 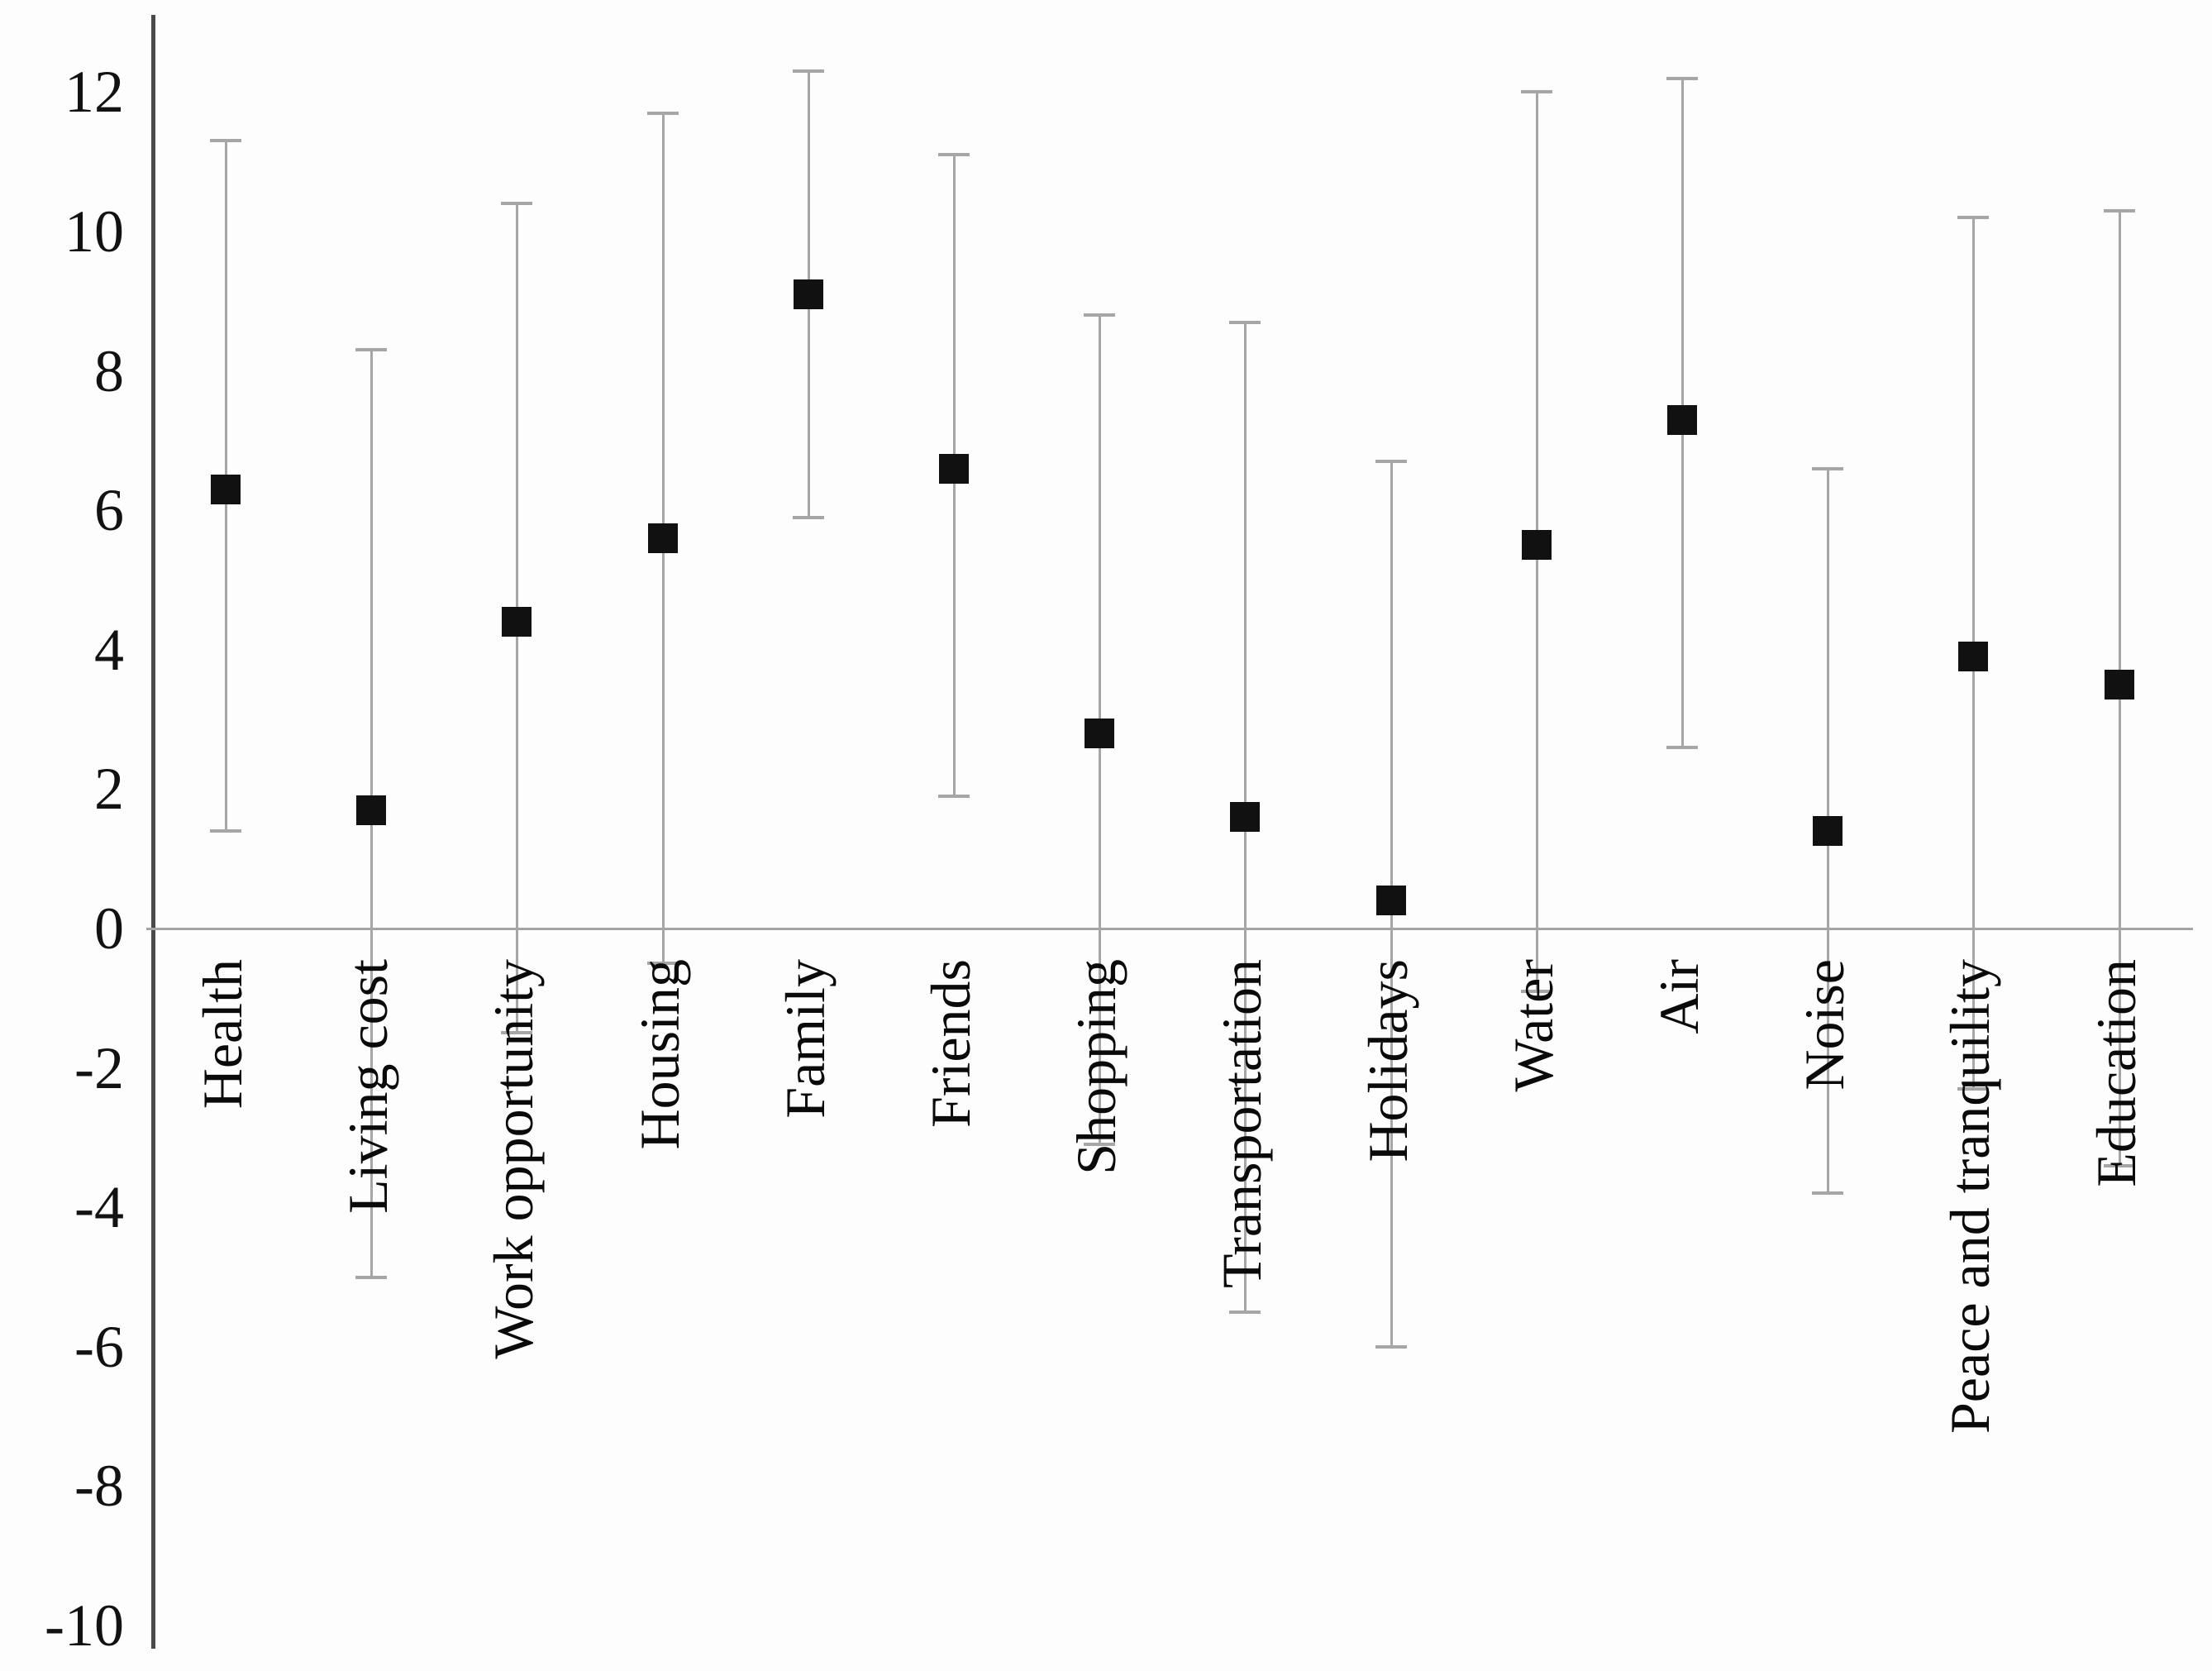 I want to click on category-label: Work opportunity, so click(x=513, y=1159).